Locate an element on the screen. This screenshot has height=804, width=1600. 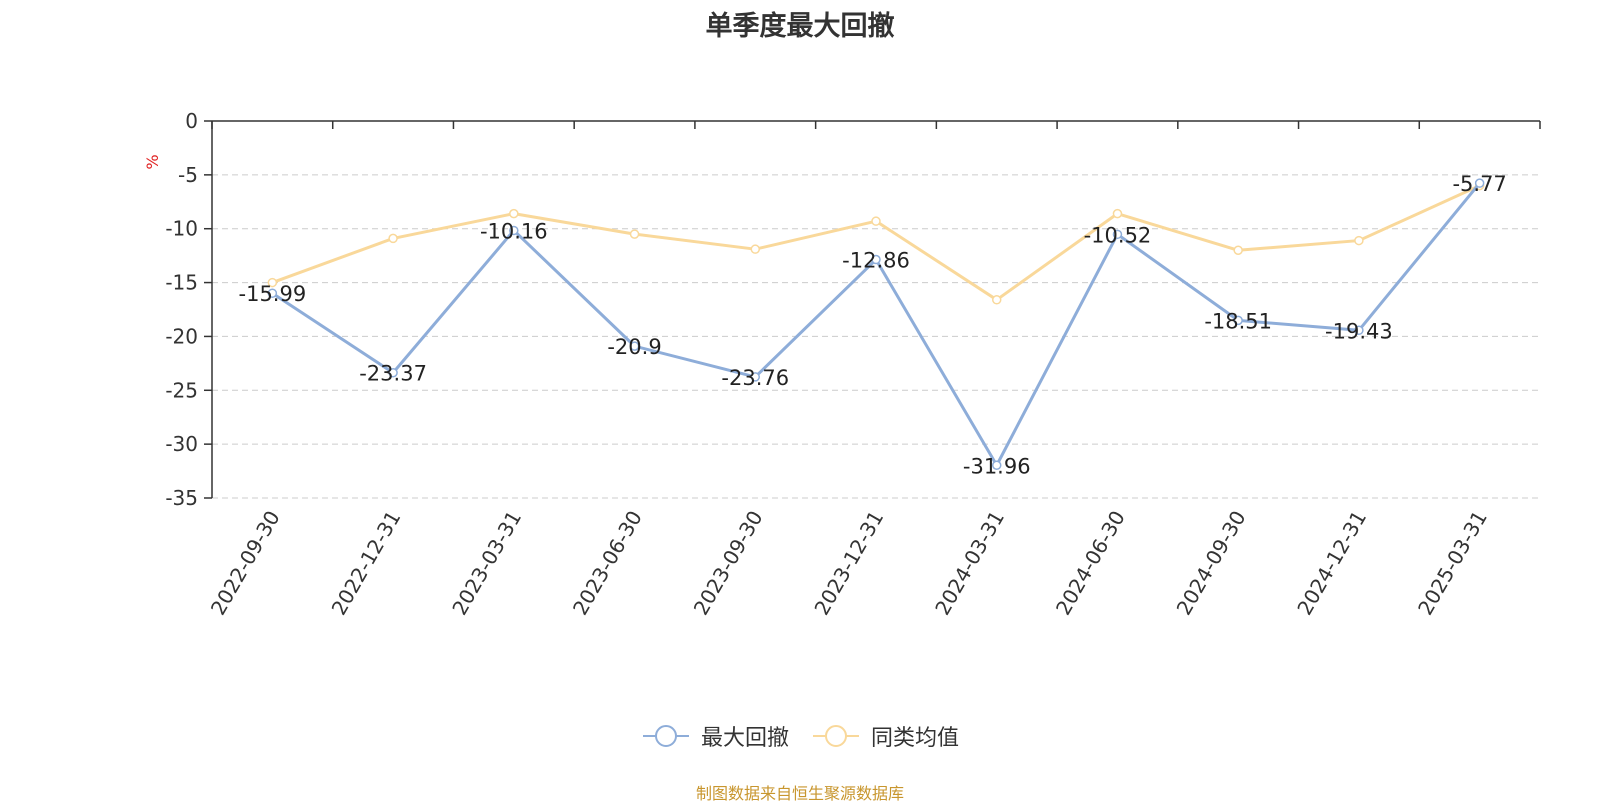
y-tick-label: -20 is located at coordinates (181, 336).